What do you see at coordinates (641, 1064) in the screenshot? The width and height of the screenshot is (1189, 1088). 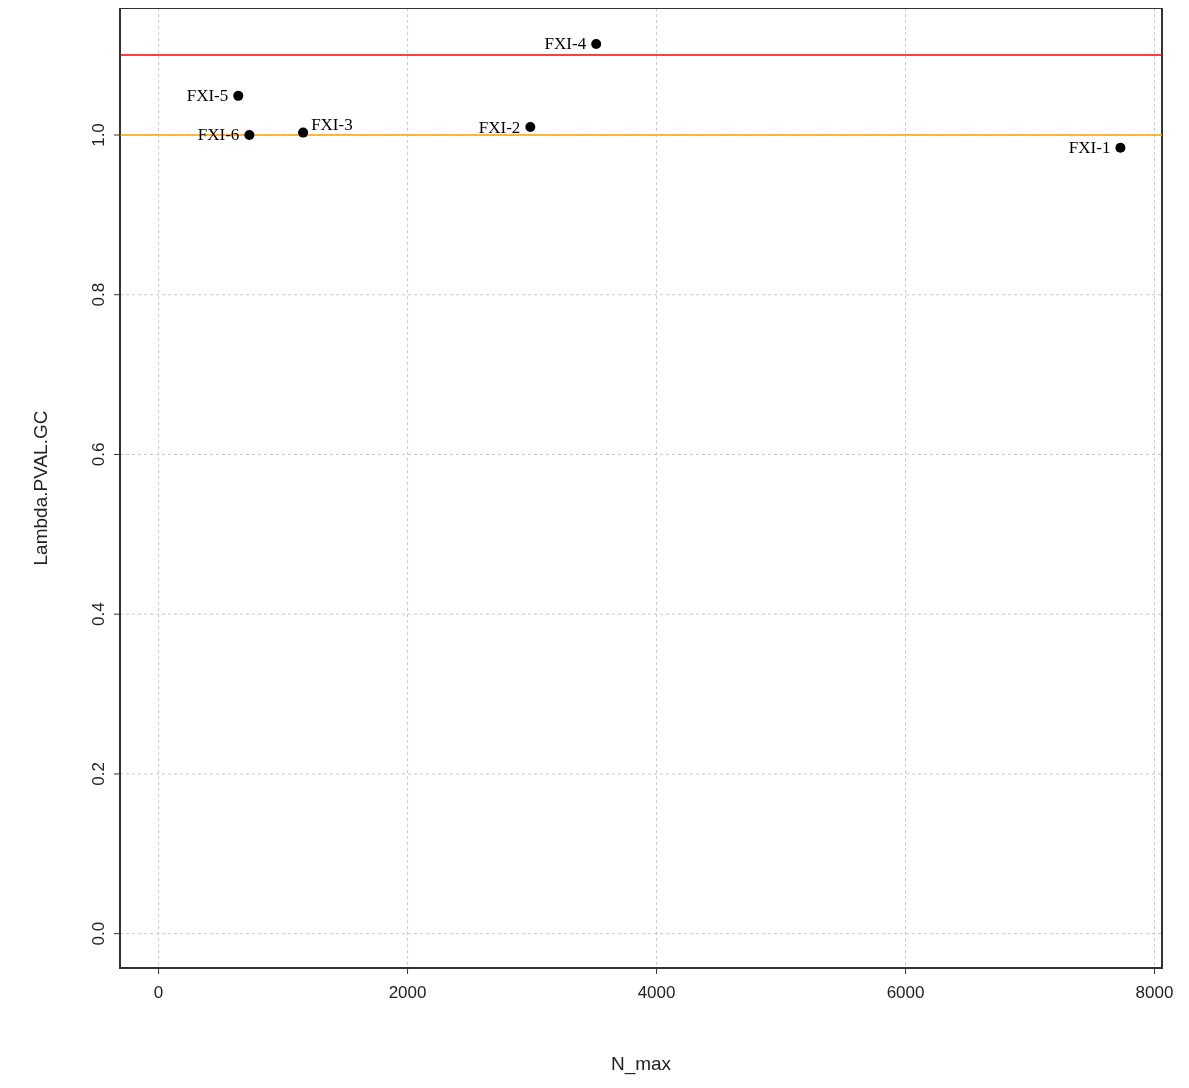 I see `x-axis-title: N_max` at bounding box center [641, 1064].